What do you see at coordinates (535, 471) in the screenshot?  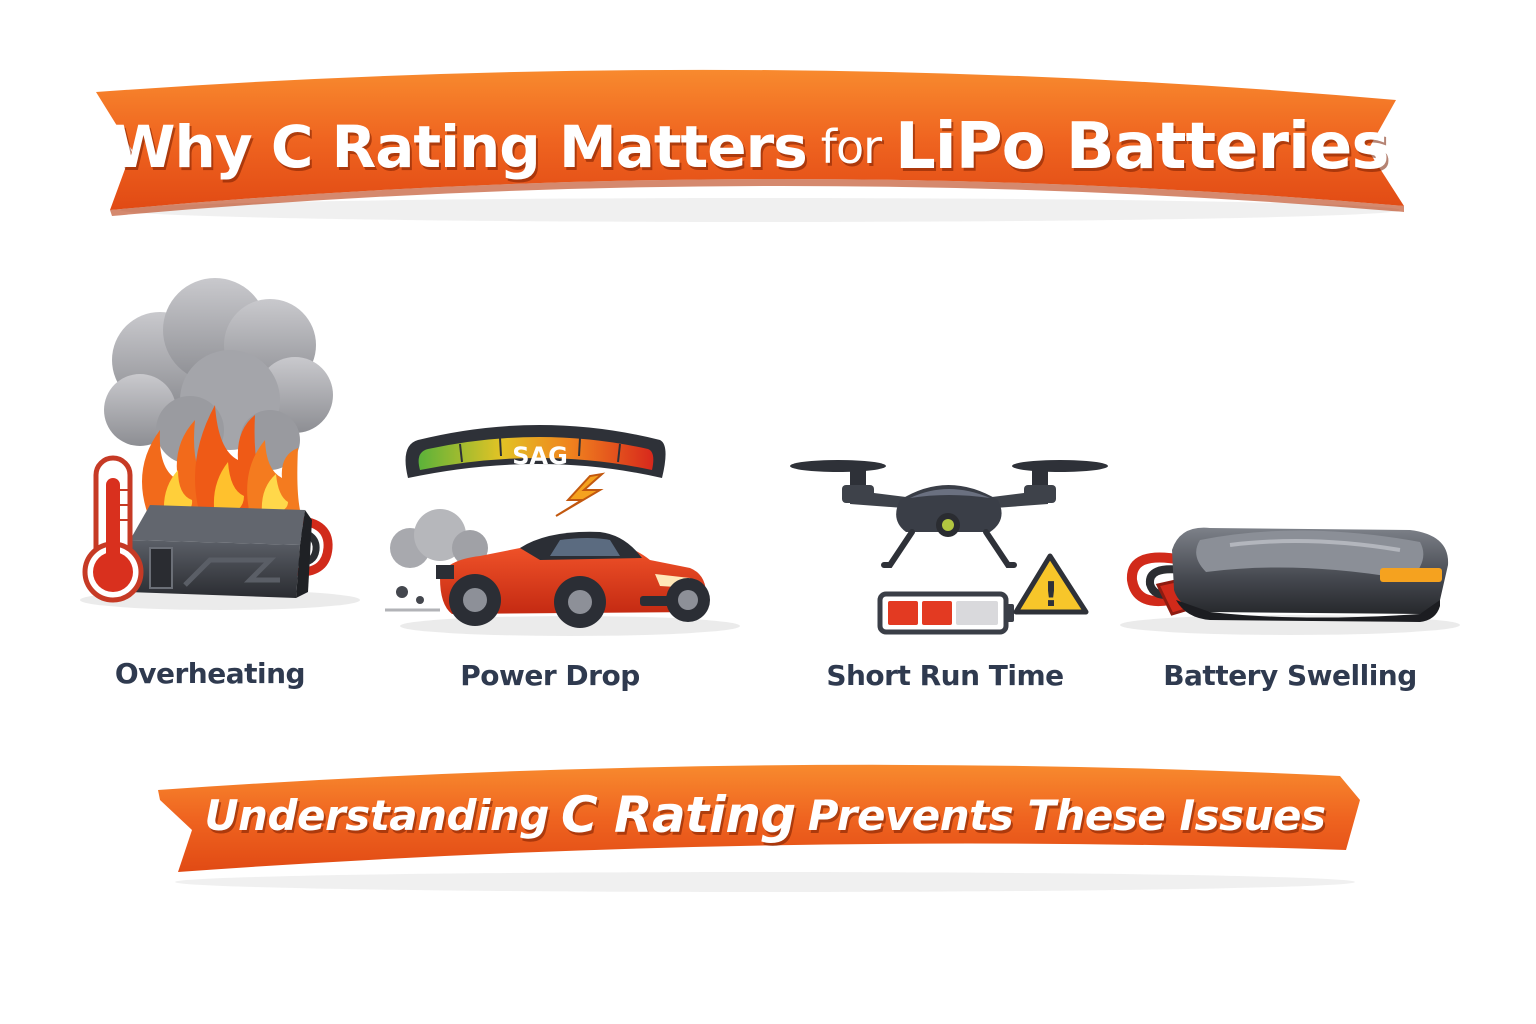 I see `sag-gauge-icon: SAG` at bounding box center [535, 471].